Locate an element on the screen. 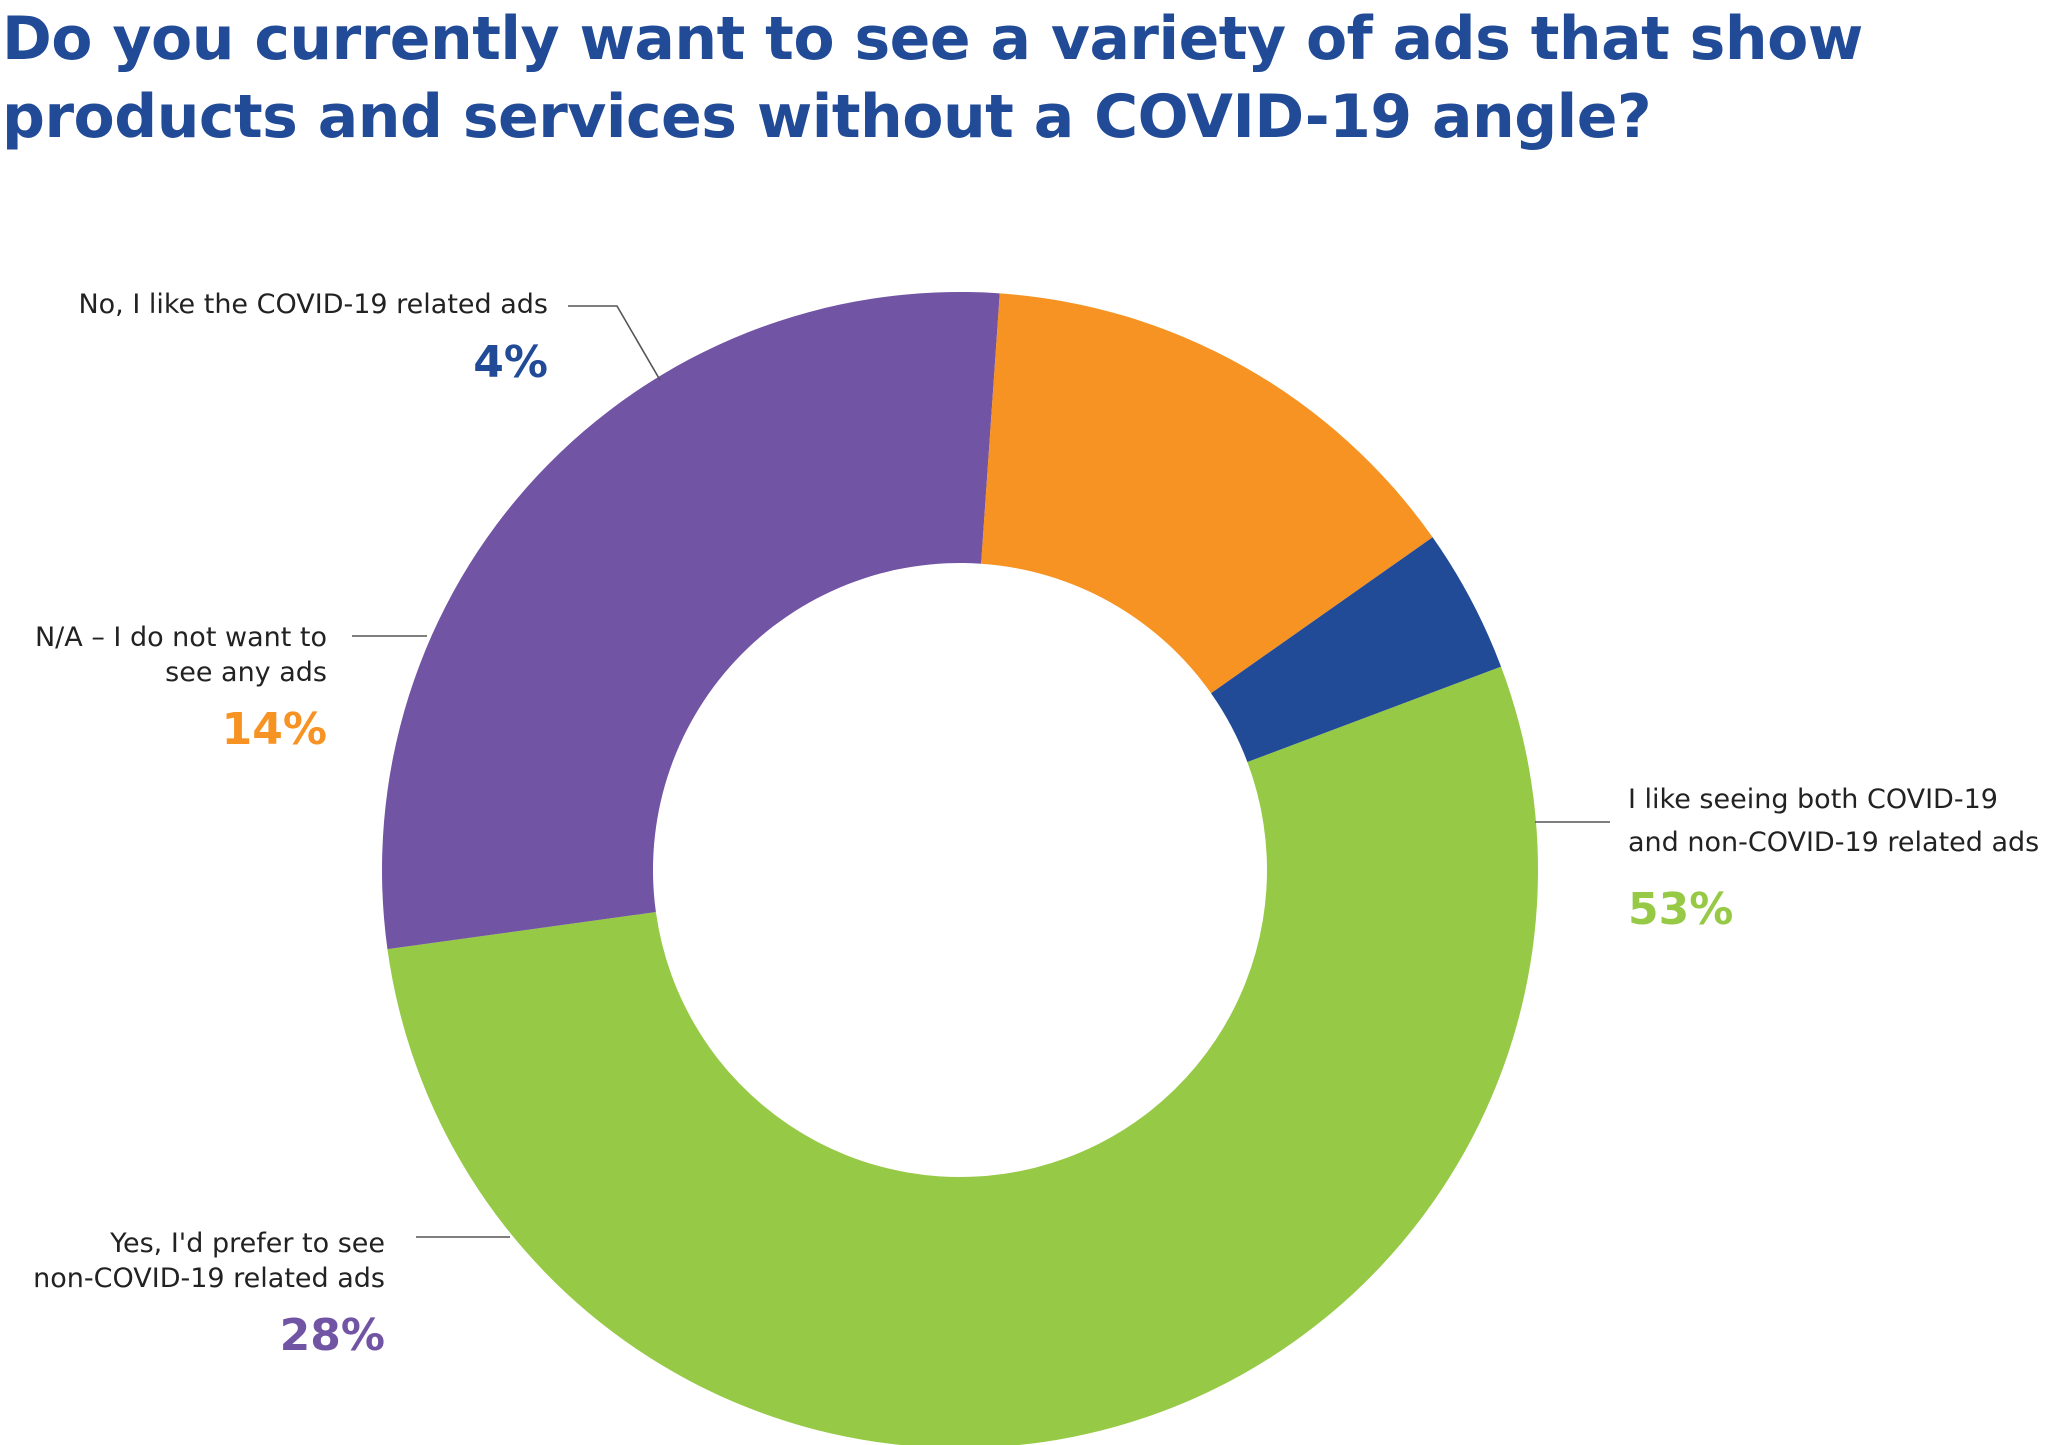 Image resolution: width=2070 pixels, height=1445 pixels. slice-value-both: 53% is located at coordinates (1680, 909).